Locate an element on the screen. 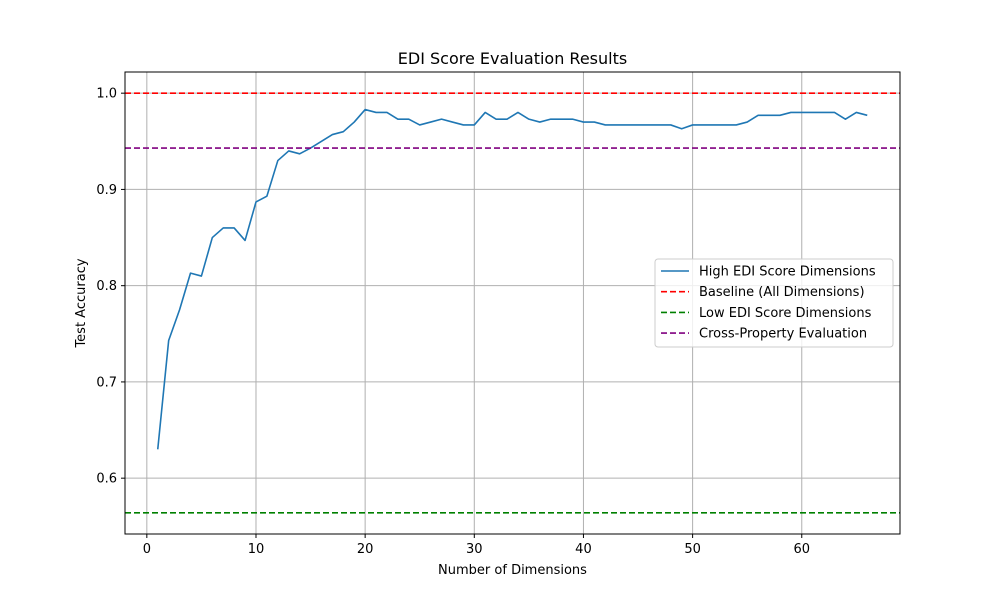 Image resolution: width=1000 pixels, height=604 pixels. legend-label: Cross-Property Evaluation is located at coordinates (783, 334).